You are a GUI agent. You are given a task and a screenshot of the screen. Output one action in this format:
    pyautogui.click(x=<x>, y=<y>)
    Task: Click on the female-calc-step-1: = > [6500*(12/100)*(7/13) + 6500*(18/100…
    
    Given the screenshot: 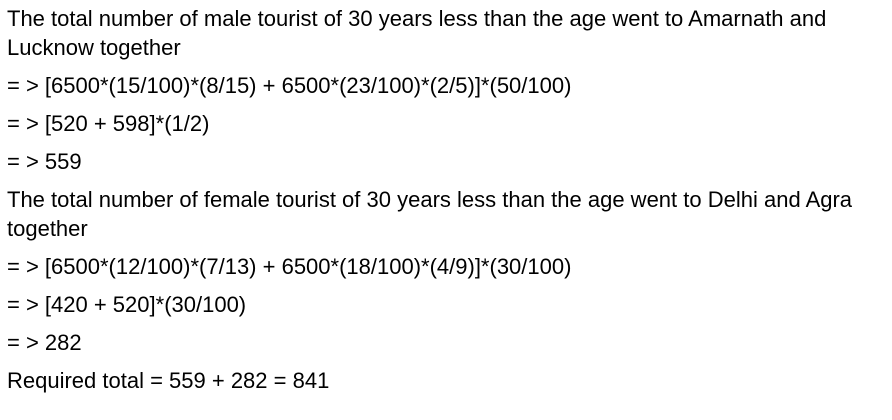 What is the action you would take?
    pyautogui.click(x=289, y=266)
    